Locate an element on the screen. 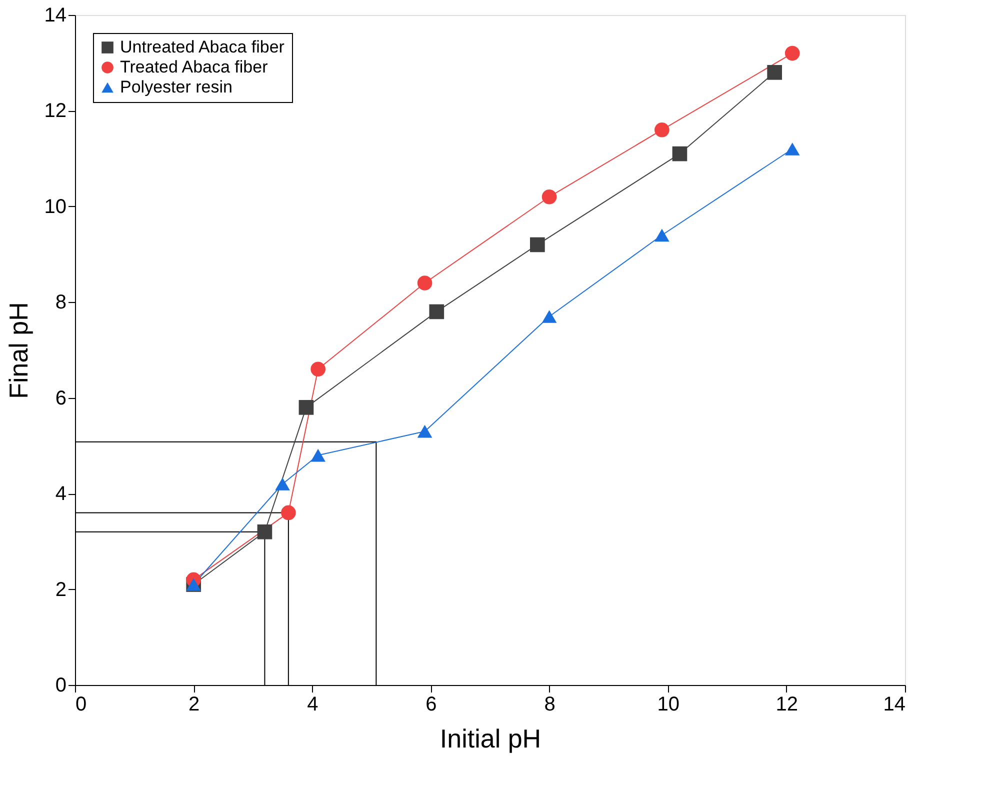 Image resolution: width=982 pixels, height=812 pixels. x-tick-label: 8 is located at coordinates (550, 705).